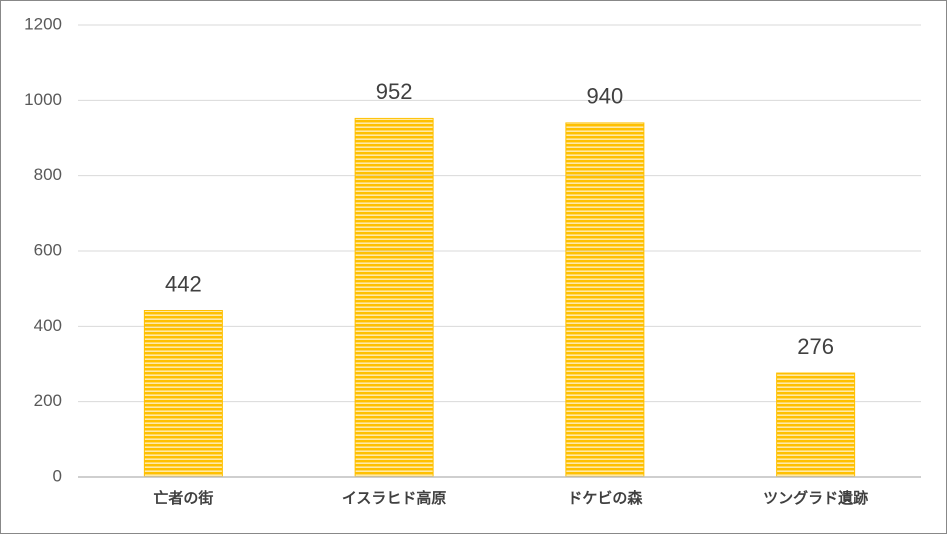 The height and width of the screenshot is (534, 947). Describe the element at coordinates (394, 498) in the screenshot. I see `x-tick-label: イスラヒド高原` at that location.